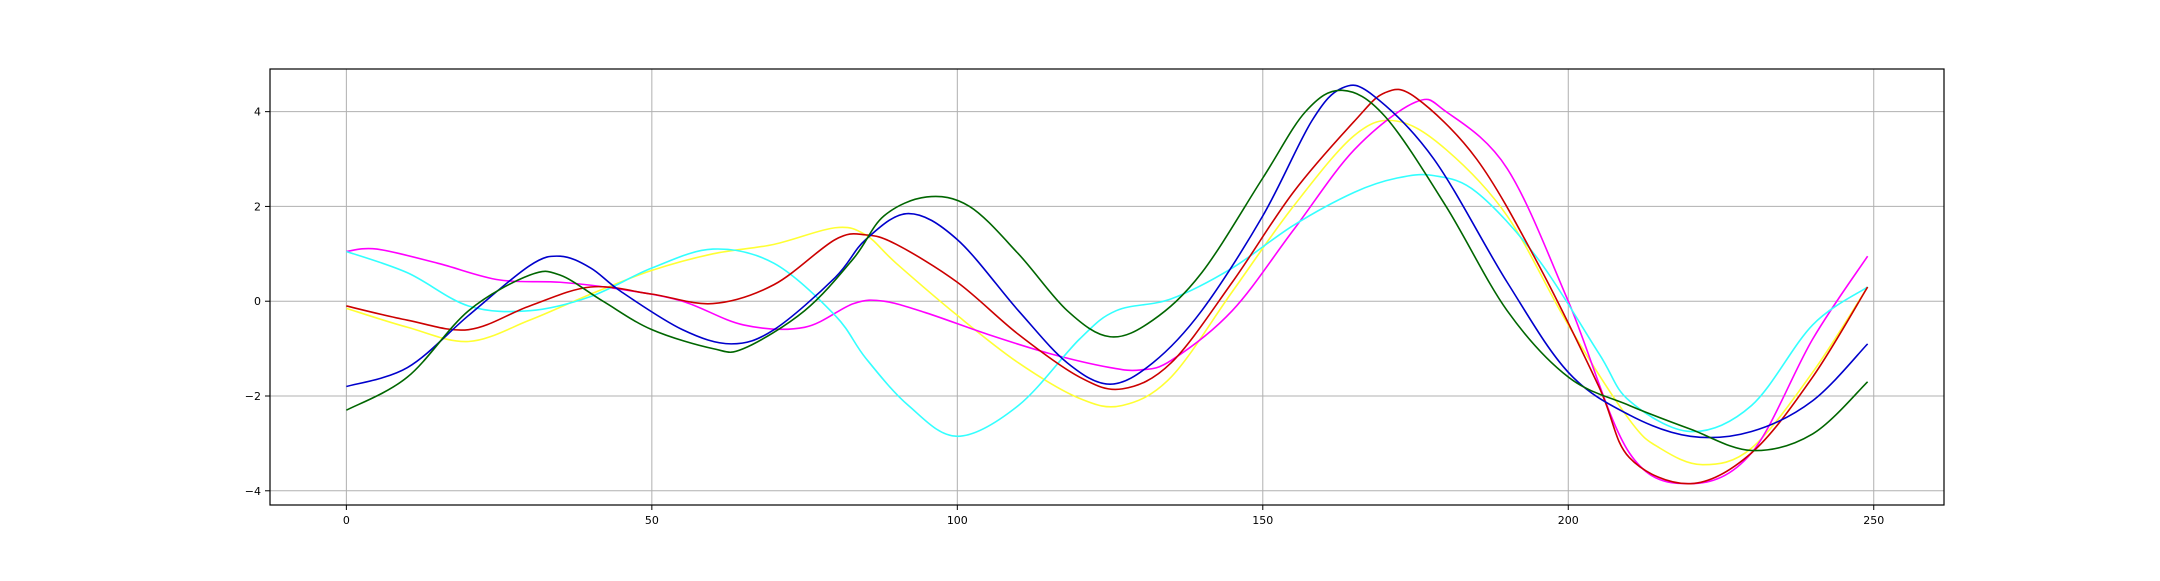 The image size is (2160, 581). Describe the element at coordinates (1568, 520) in the screenshot. I see `x-tick-label: 200` at that location.